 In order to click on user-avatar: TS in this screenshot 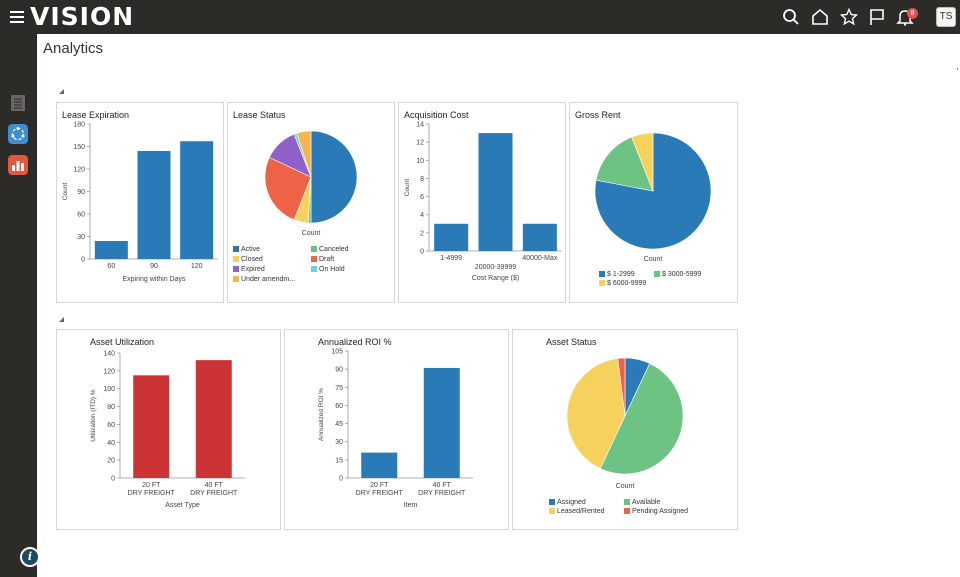, I will do `click(946, 17)`.